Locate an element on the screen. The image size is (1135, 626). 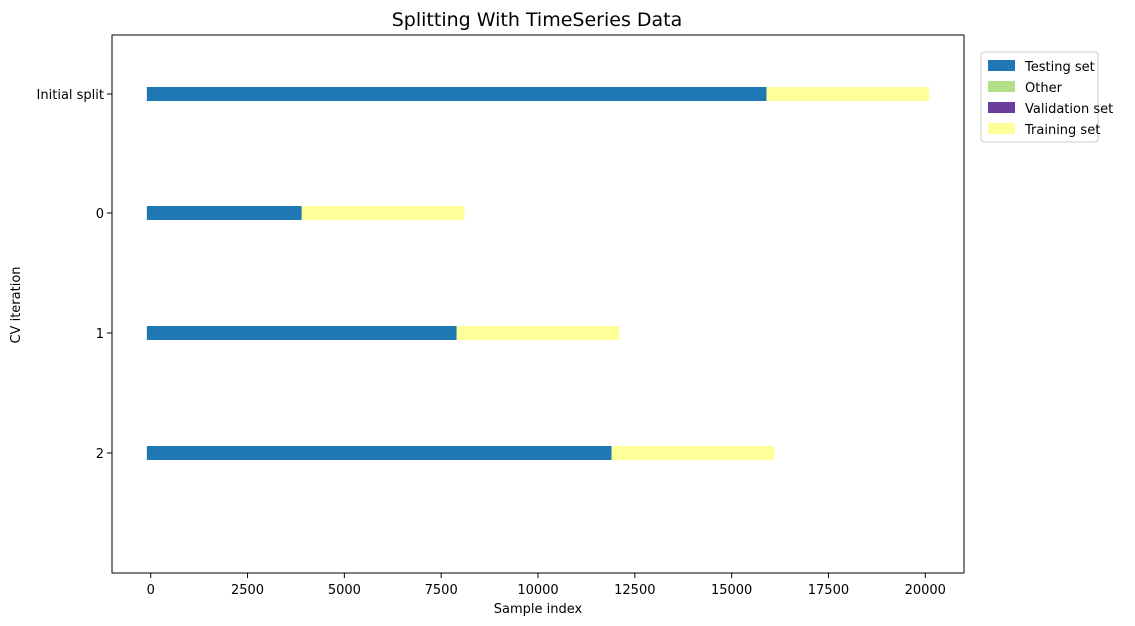
y-axis-label: CV iteration is located at coordinates (16, 304).